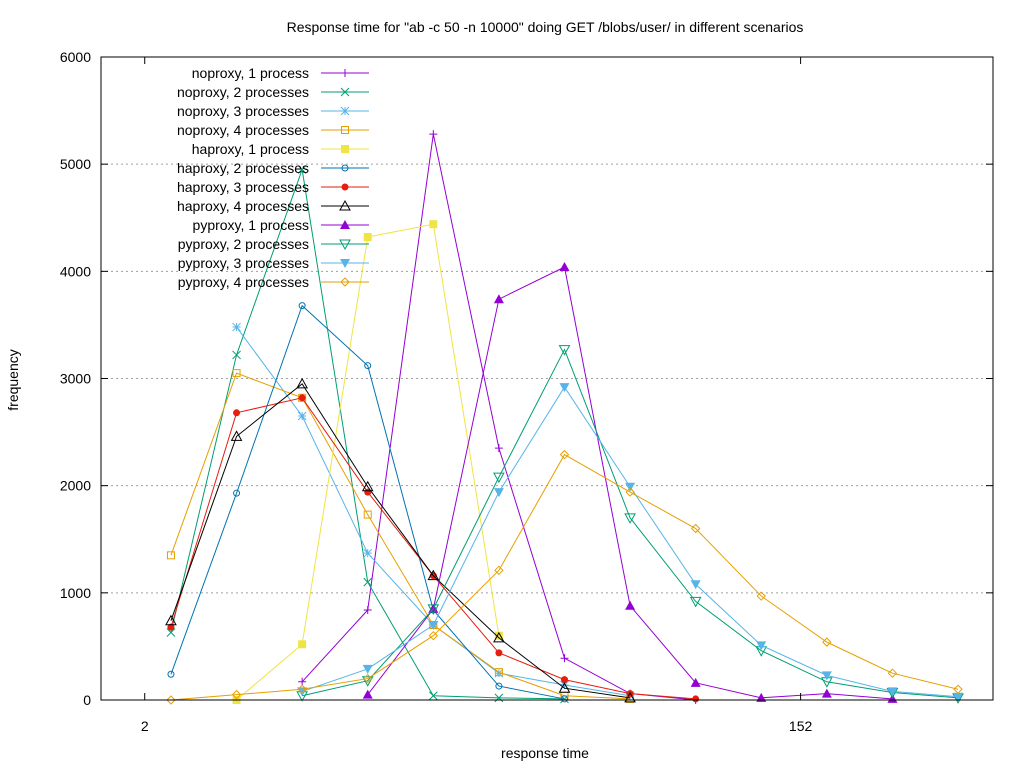  What do you see at coordinates (243, 168) in the screenshot?
I see `legend-label: haproxy, 2 processes` at bounding box center [243, 168].